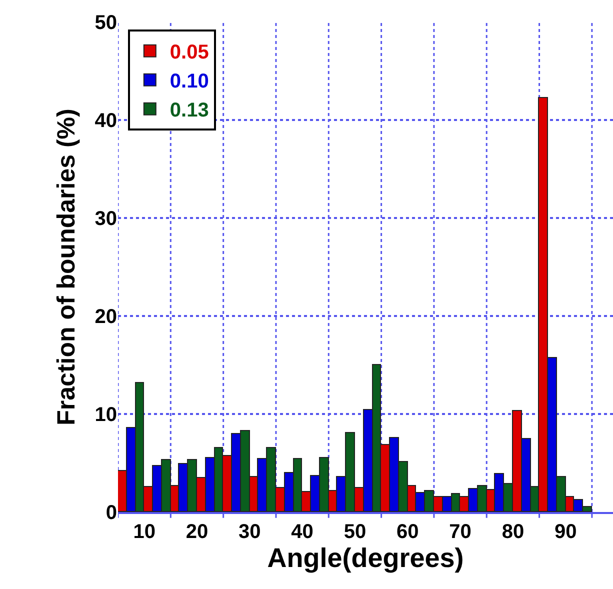 This screenshot has height=589, width=613. Describe the element at coordinates (111, 513) in the screenshot. I see `y-tick-label: 0` at that location.